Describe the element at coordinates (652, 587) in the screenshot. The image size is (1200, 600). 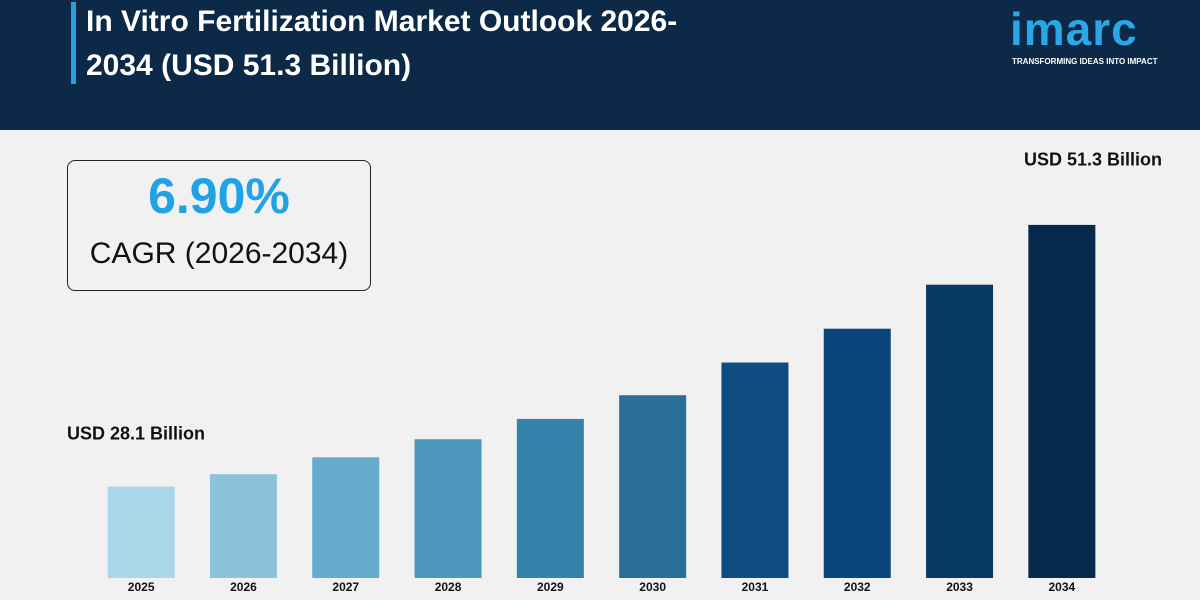
I see `x-tick-label: 2030` at that location.